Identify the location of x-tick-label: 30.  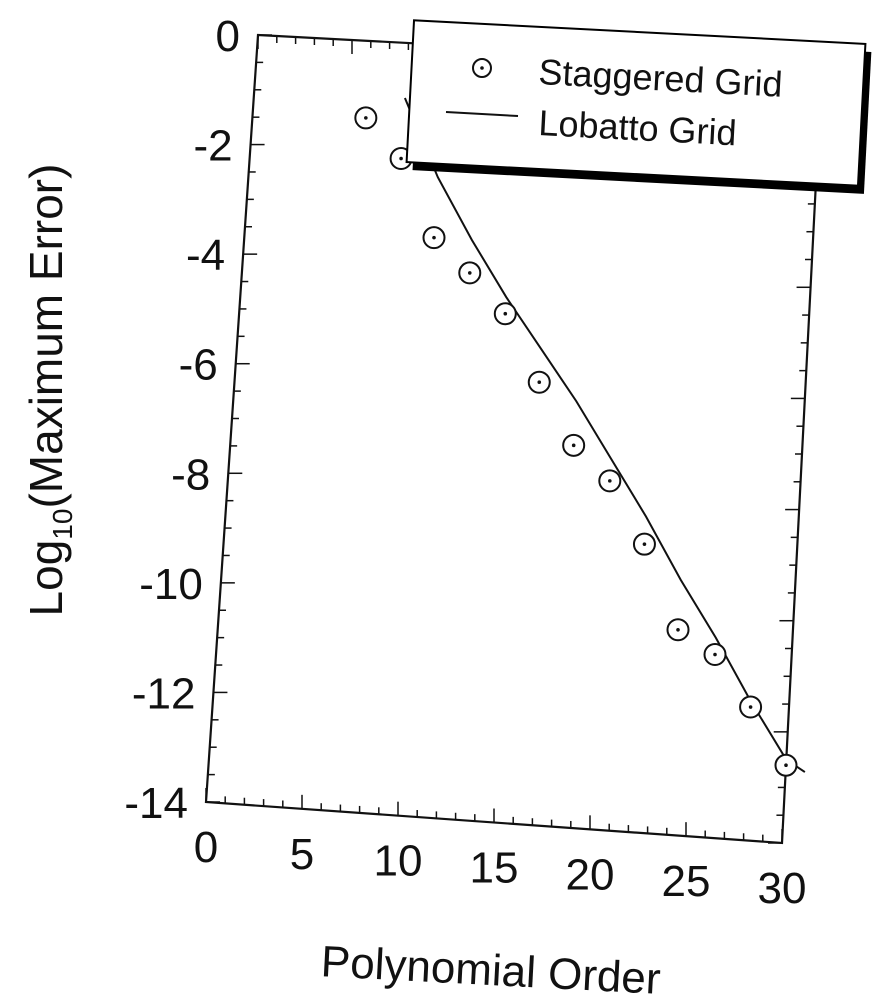
(782, 888).